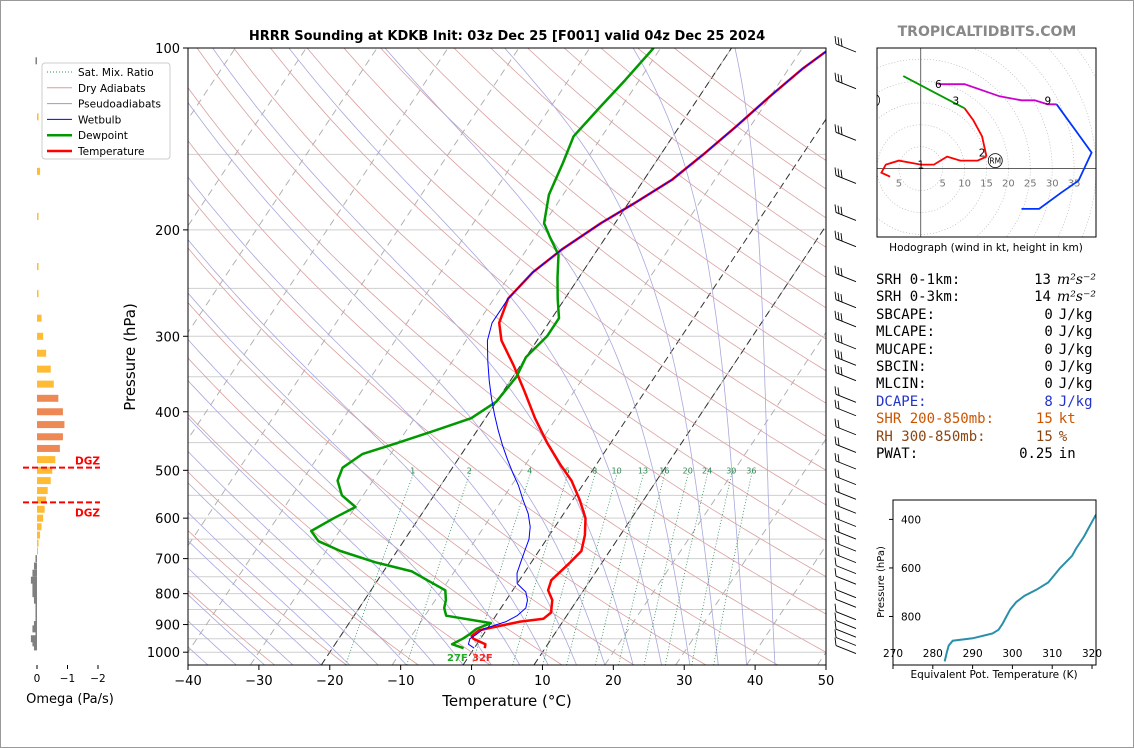  What do you see at coordinates (97, 679) in the screenshot?
I see `omega-tick-label: −2` at bounding box center [97, 679].